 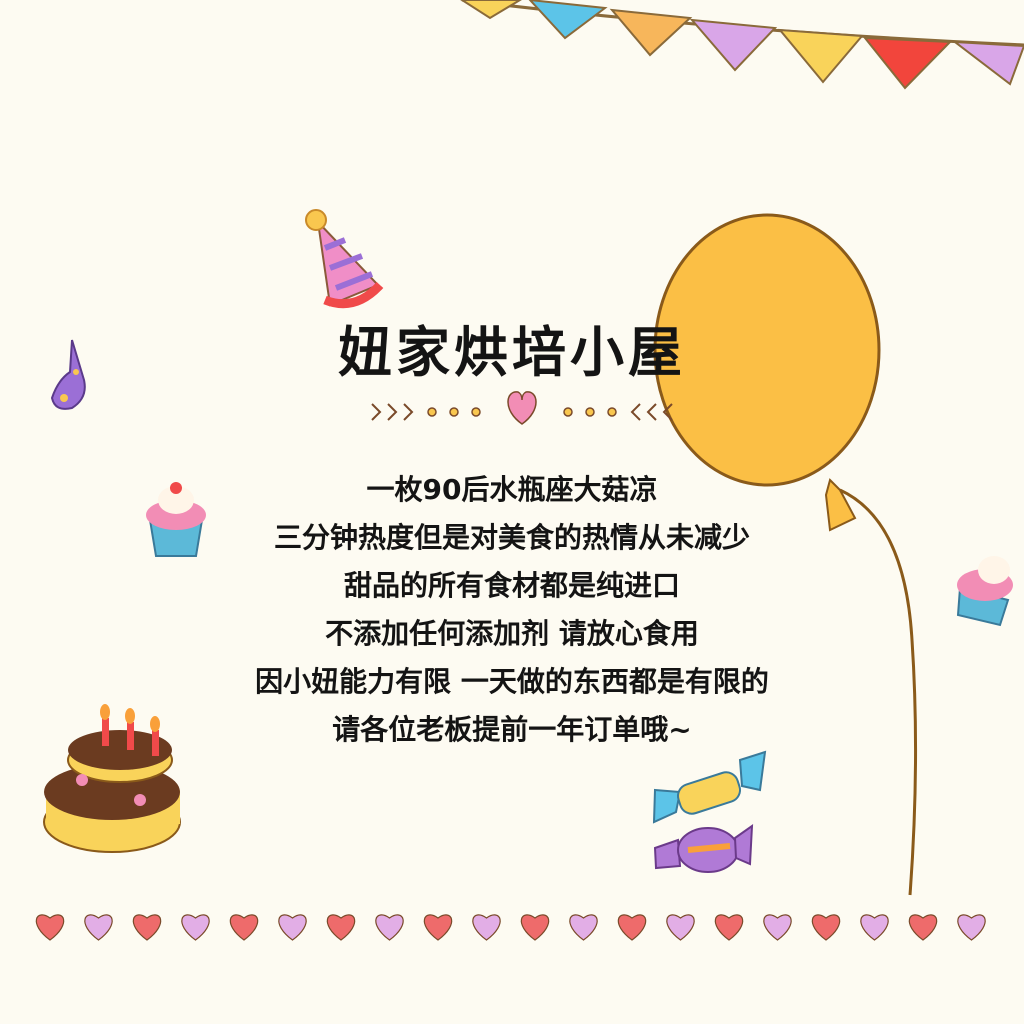 What do you see at coordinates (512, 489) in the screenshot?
I see `intro-line: 一枚90后水瓶座大菇凉` at bounding box center [512, 489].